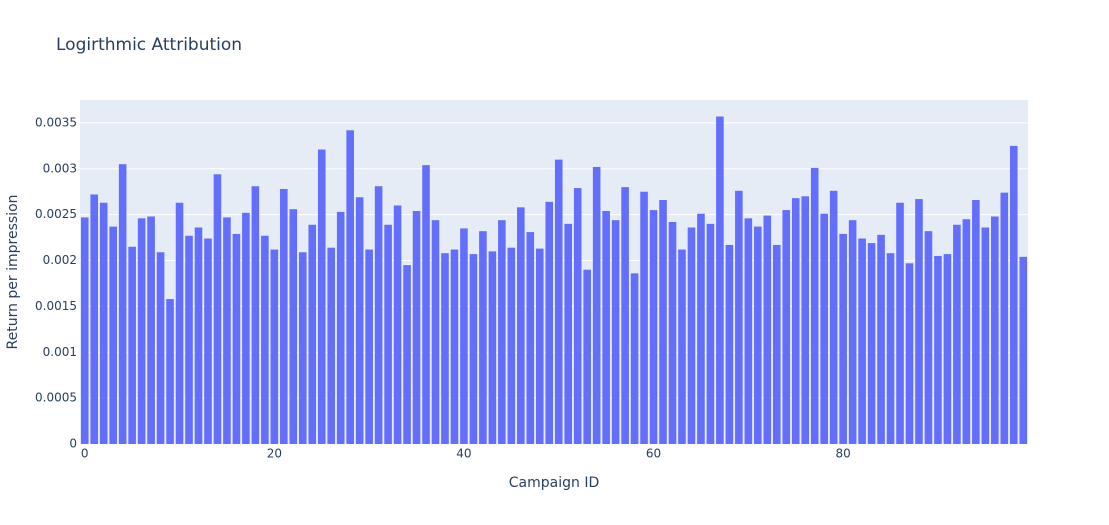 The height and width of the screenshot is (525, 1109). What do you see at coordinates (554, 483) in the screenshot?
I see `x-axis-title: Campaign ID` at bounding box center [554, 483].